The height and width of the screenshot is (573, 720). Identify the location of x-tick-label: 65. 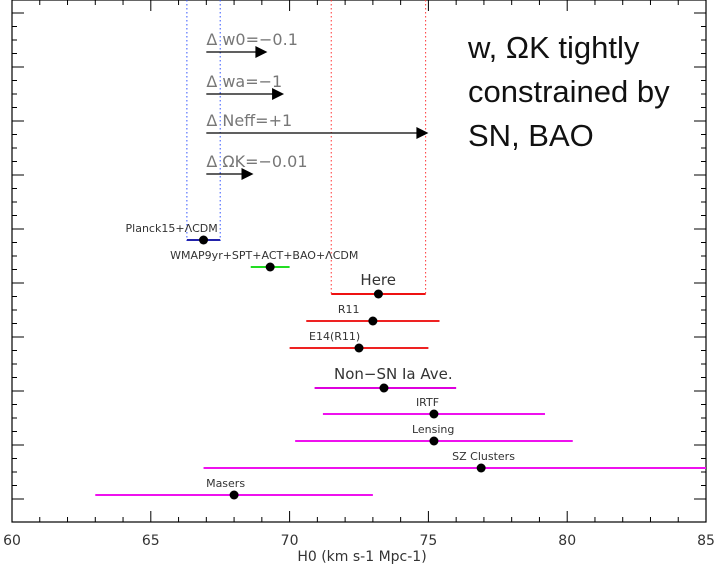
(151, 541).